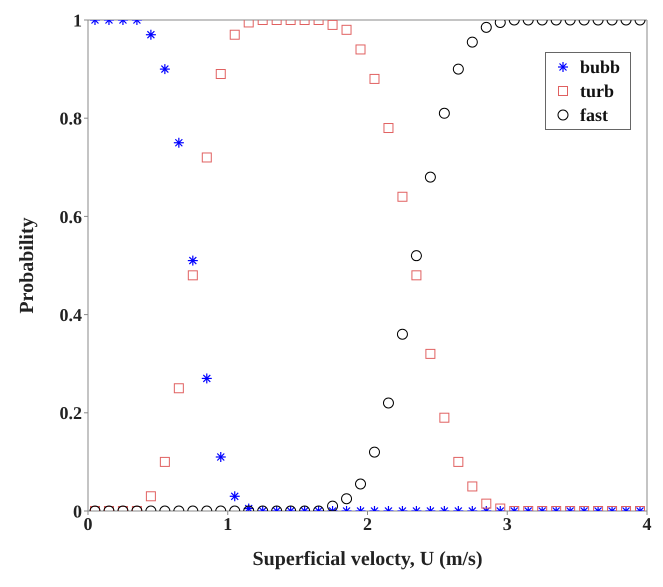 The height and width of the screenshot is (587, 663). What do you see at coordinates (71, 216) in the screenshot?
I see `y-tick-label: 0.6` at bounding box center [71, 216].